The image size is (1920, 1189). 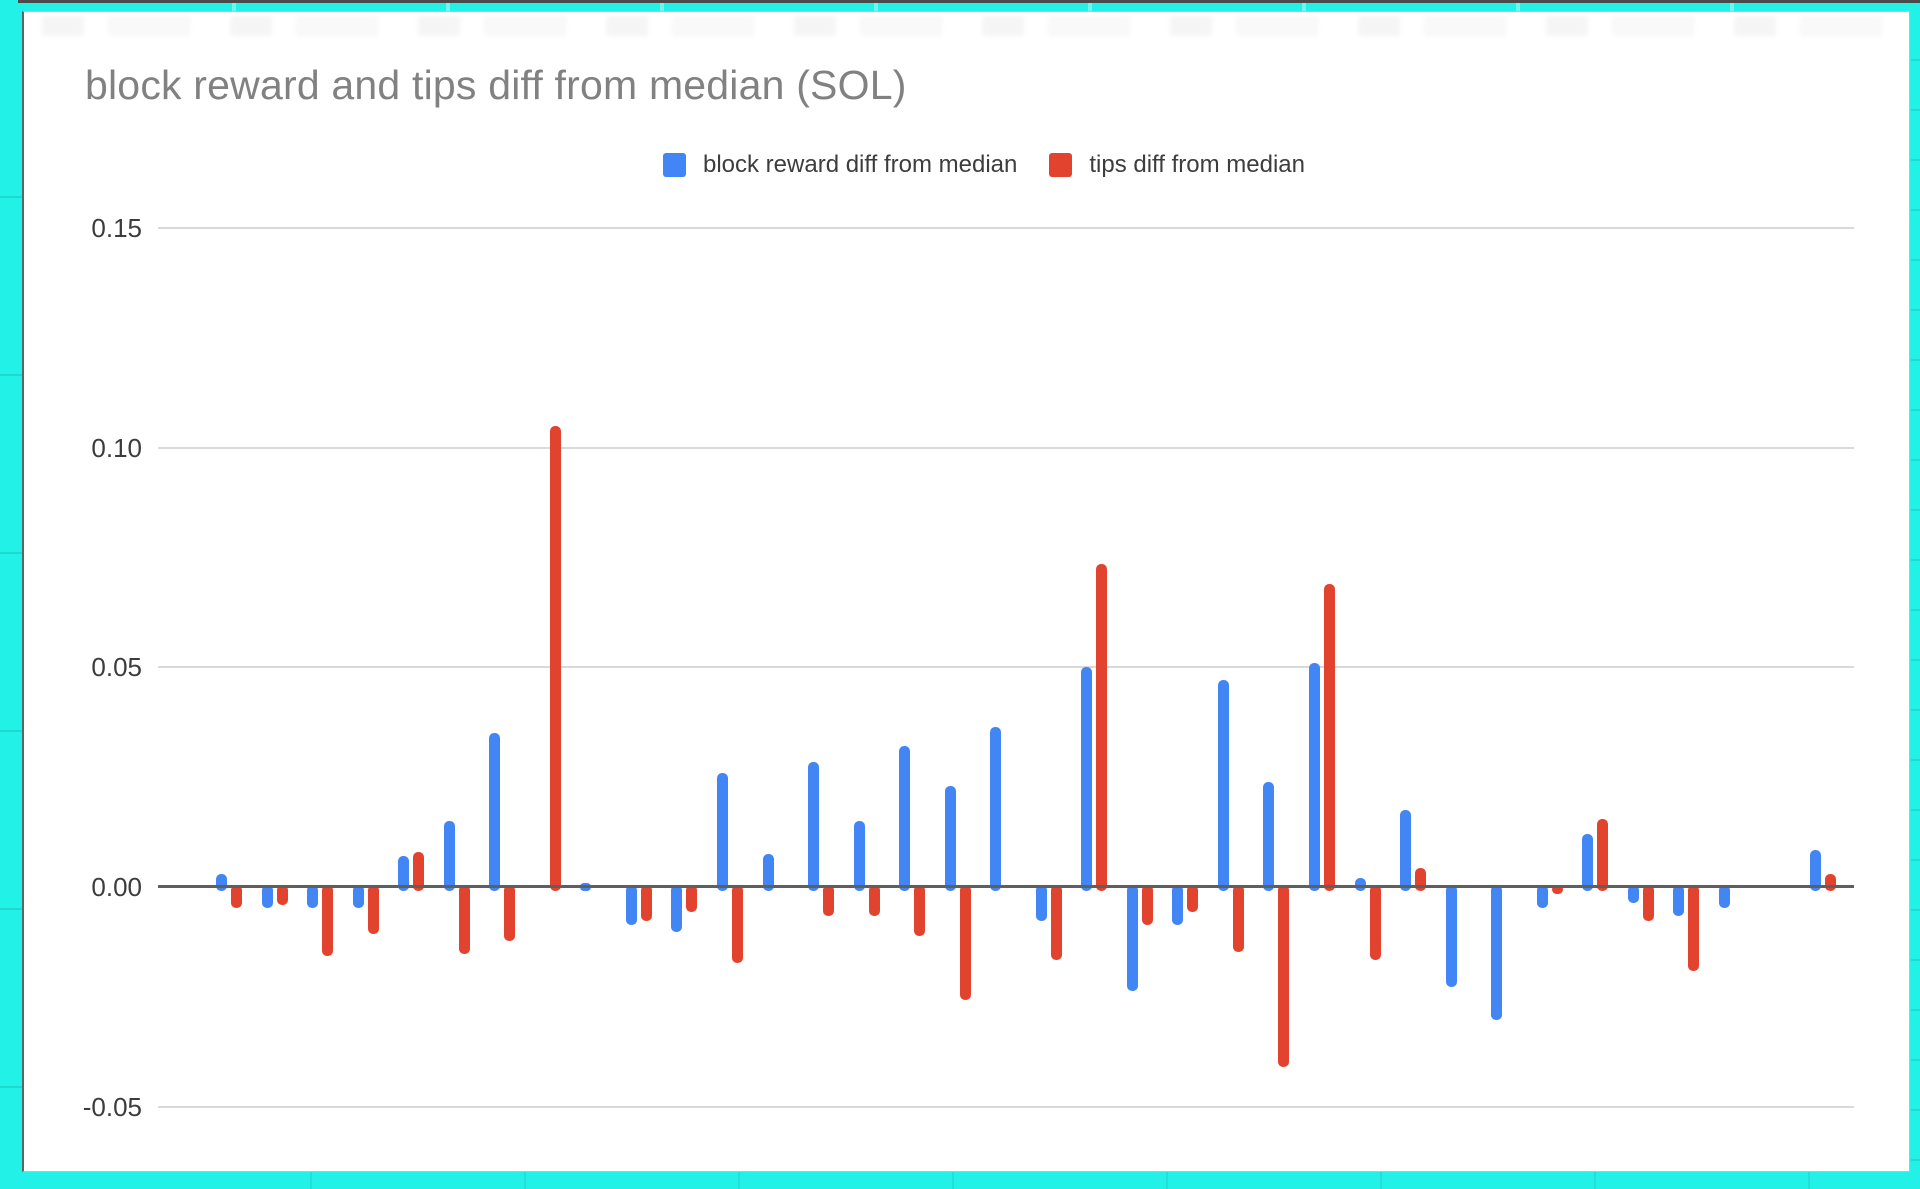 What do you see at coordinates (116, 887) in the screenshot?
I see `y-axis-tick-label: 0.00` at bounding box center [116, 887].